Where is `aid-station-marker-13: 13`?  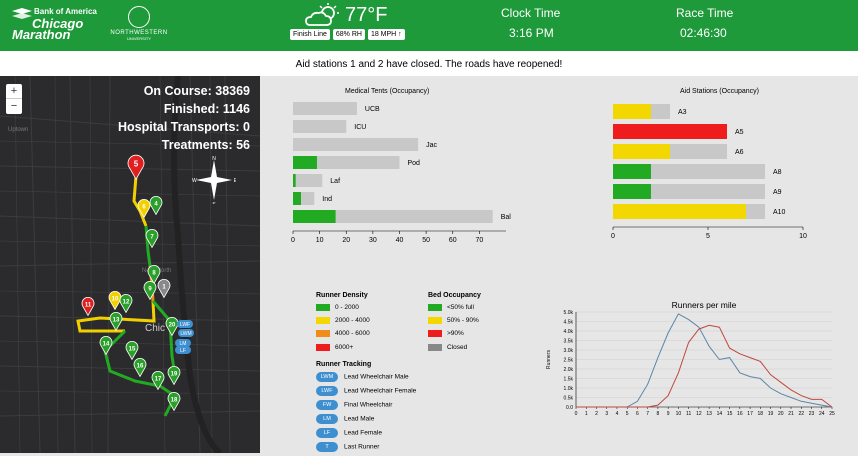
aid-station-marker-13: 13 is located at coordinates (116, 322).